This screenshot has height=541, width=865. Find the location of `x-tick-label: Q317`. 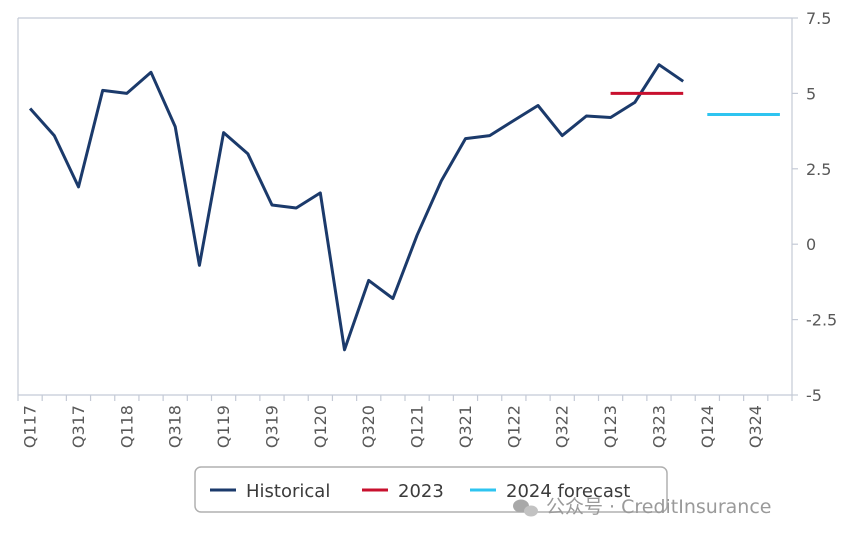

x-tick-label: Q317 is located at coordinates (78, 426).